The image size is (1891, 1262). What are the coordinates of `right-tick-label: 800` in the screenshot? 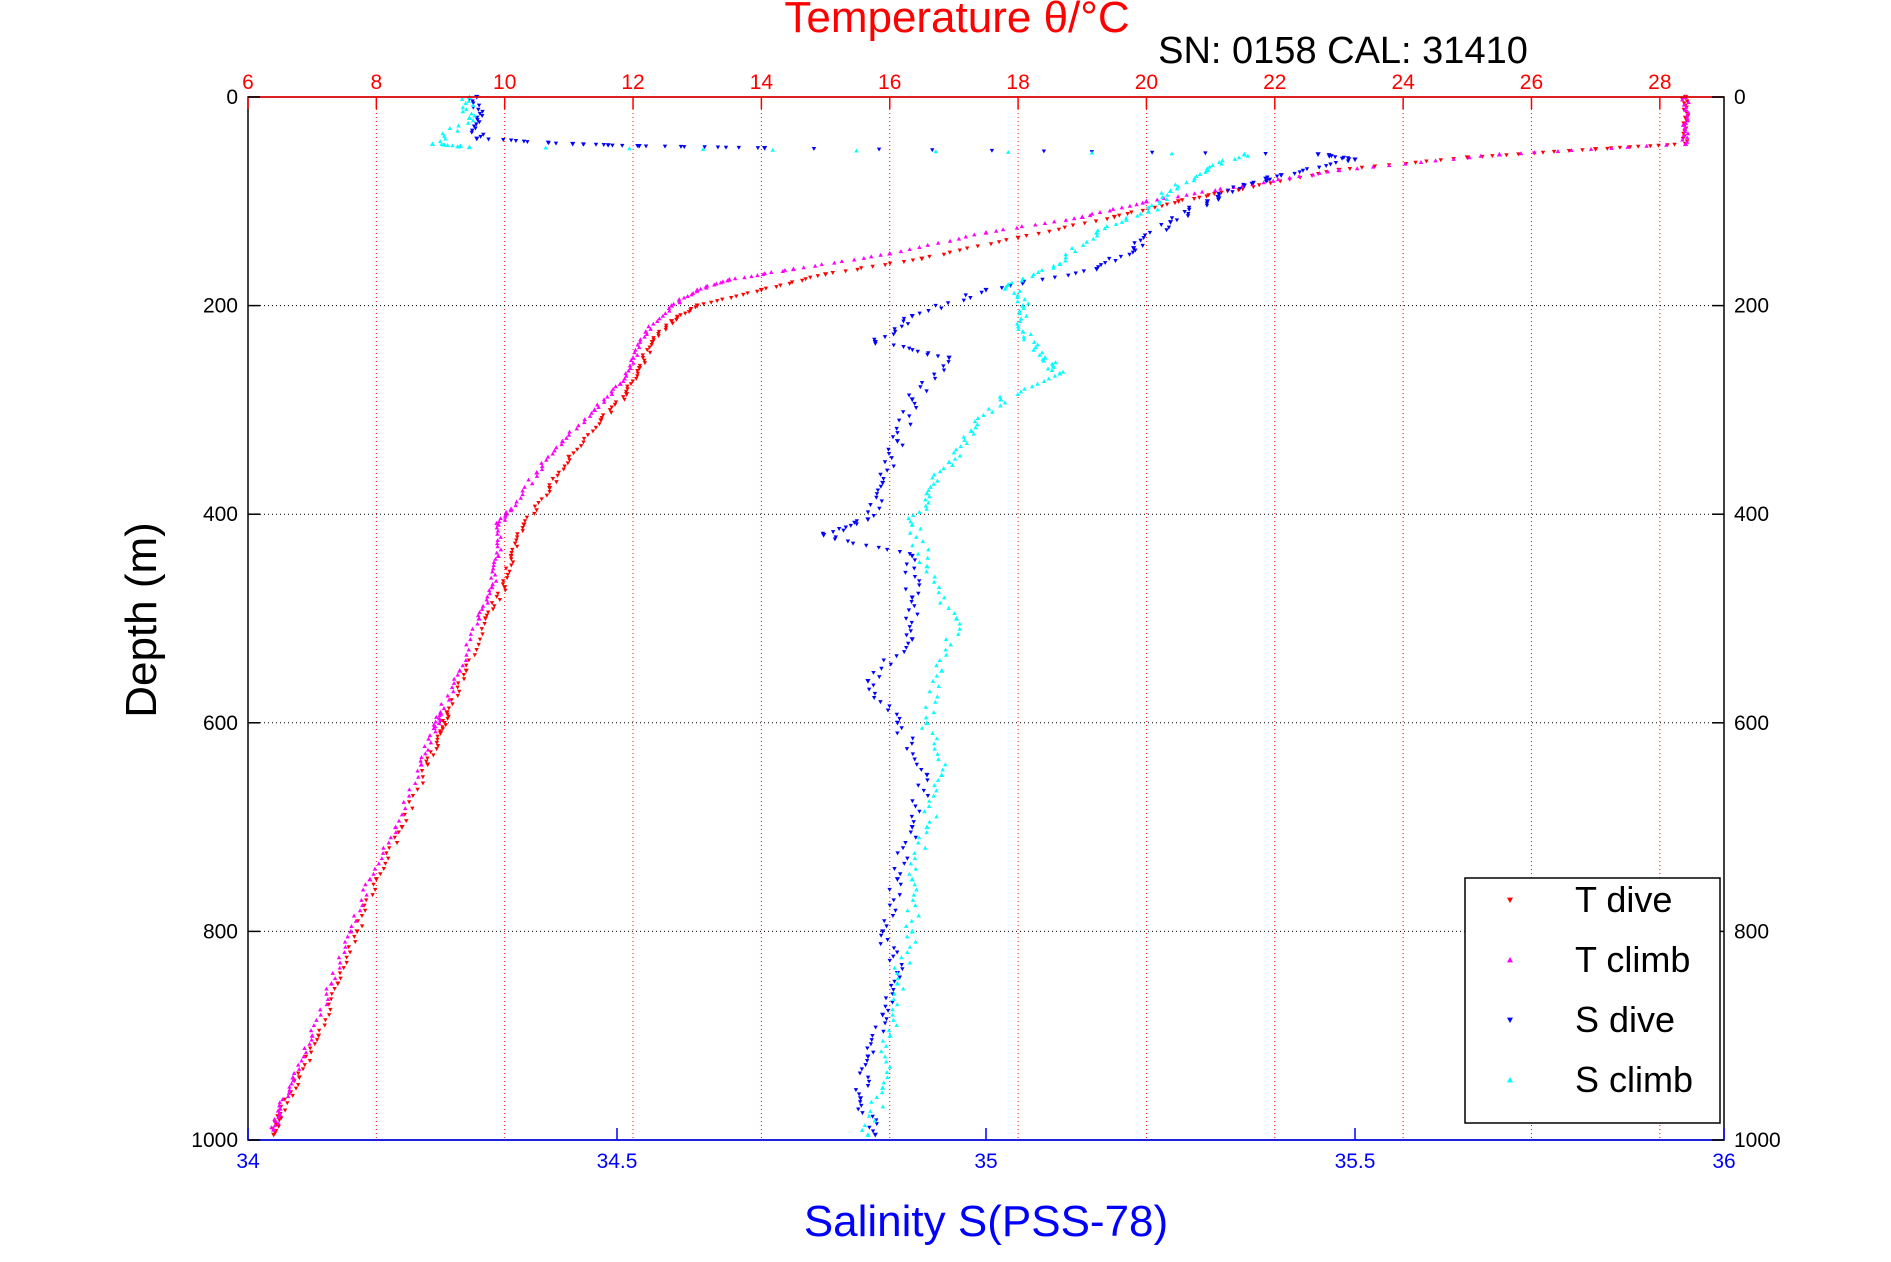 It's located at (1751, 931).